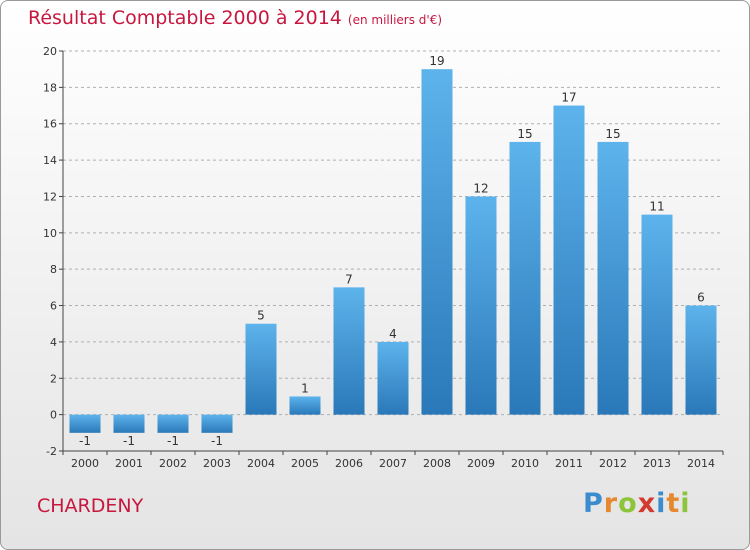  What do you see at coordinates (53, 415) in the screenshot?
I see `y-tick-label: 0` at bounding box center [53, 415].